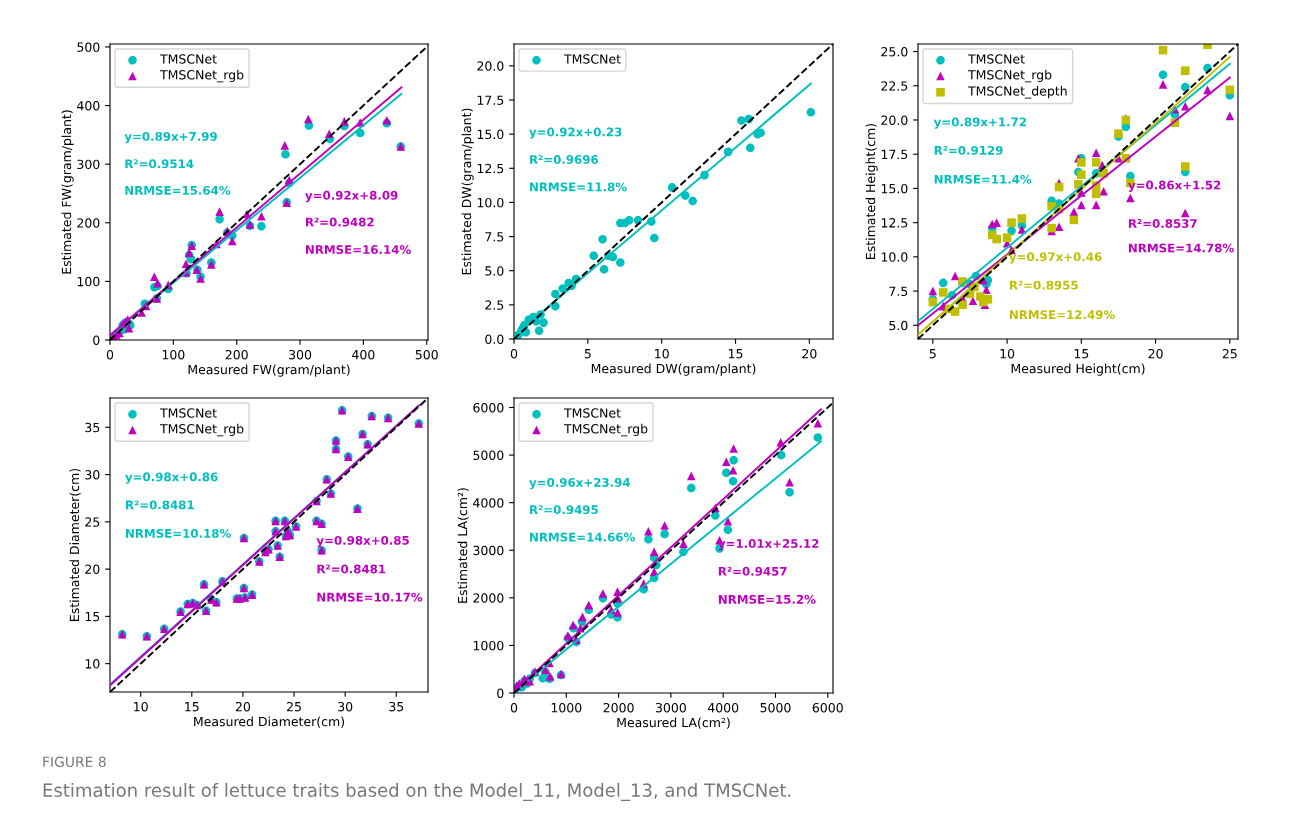 The height and width of the screenshot is (823, 1292). Describe the element at coordinates (345, 706) in the screenshot. I see `x-tick-label: 30` at that location.